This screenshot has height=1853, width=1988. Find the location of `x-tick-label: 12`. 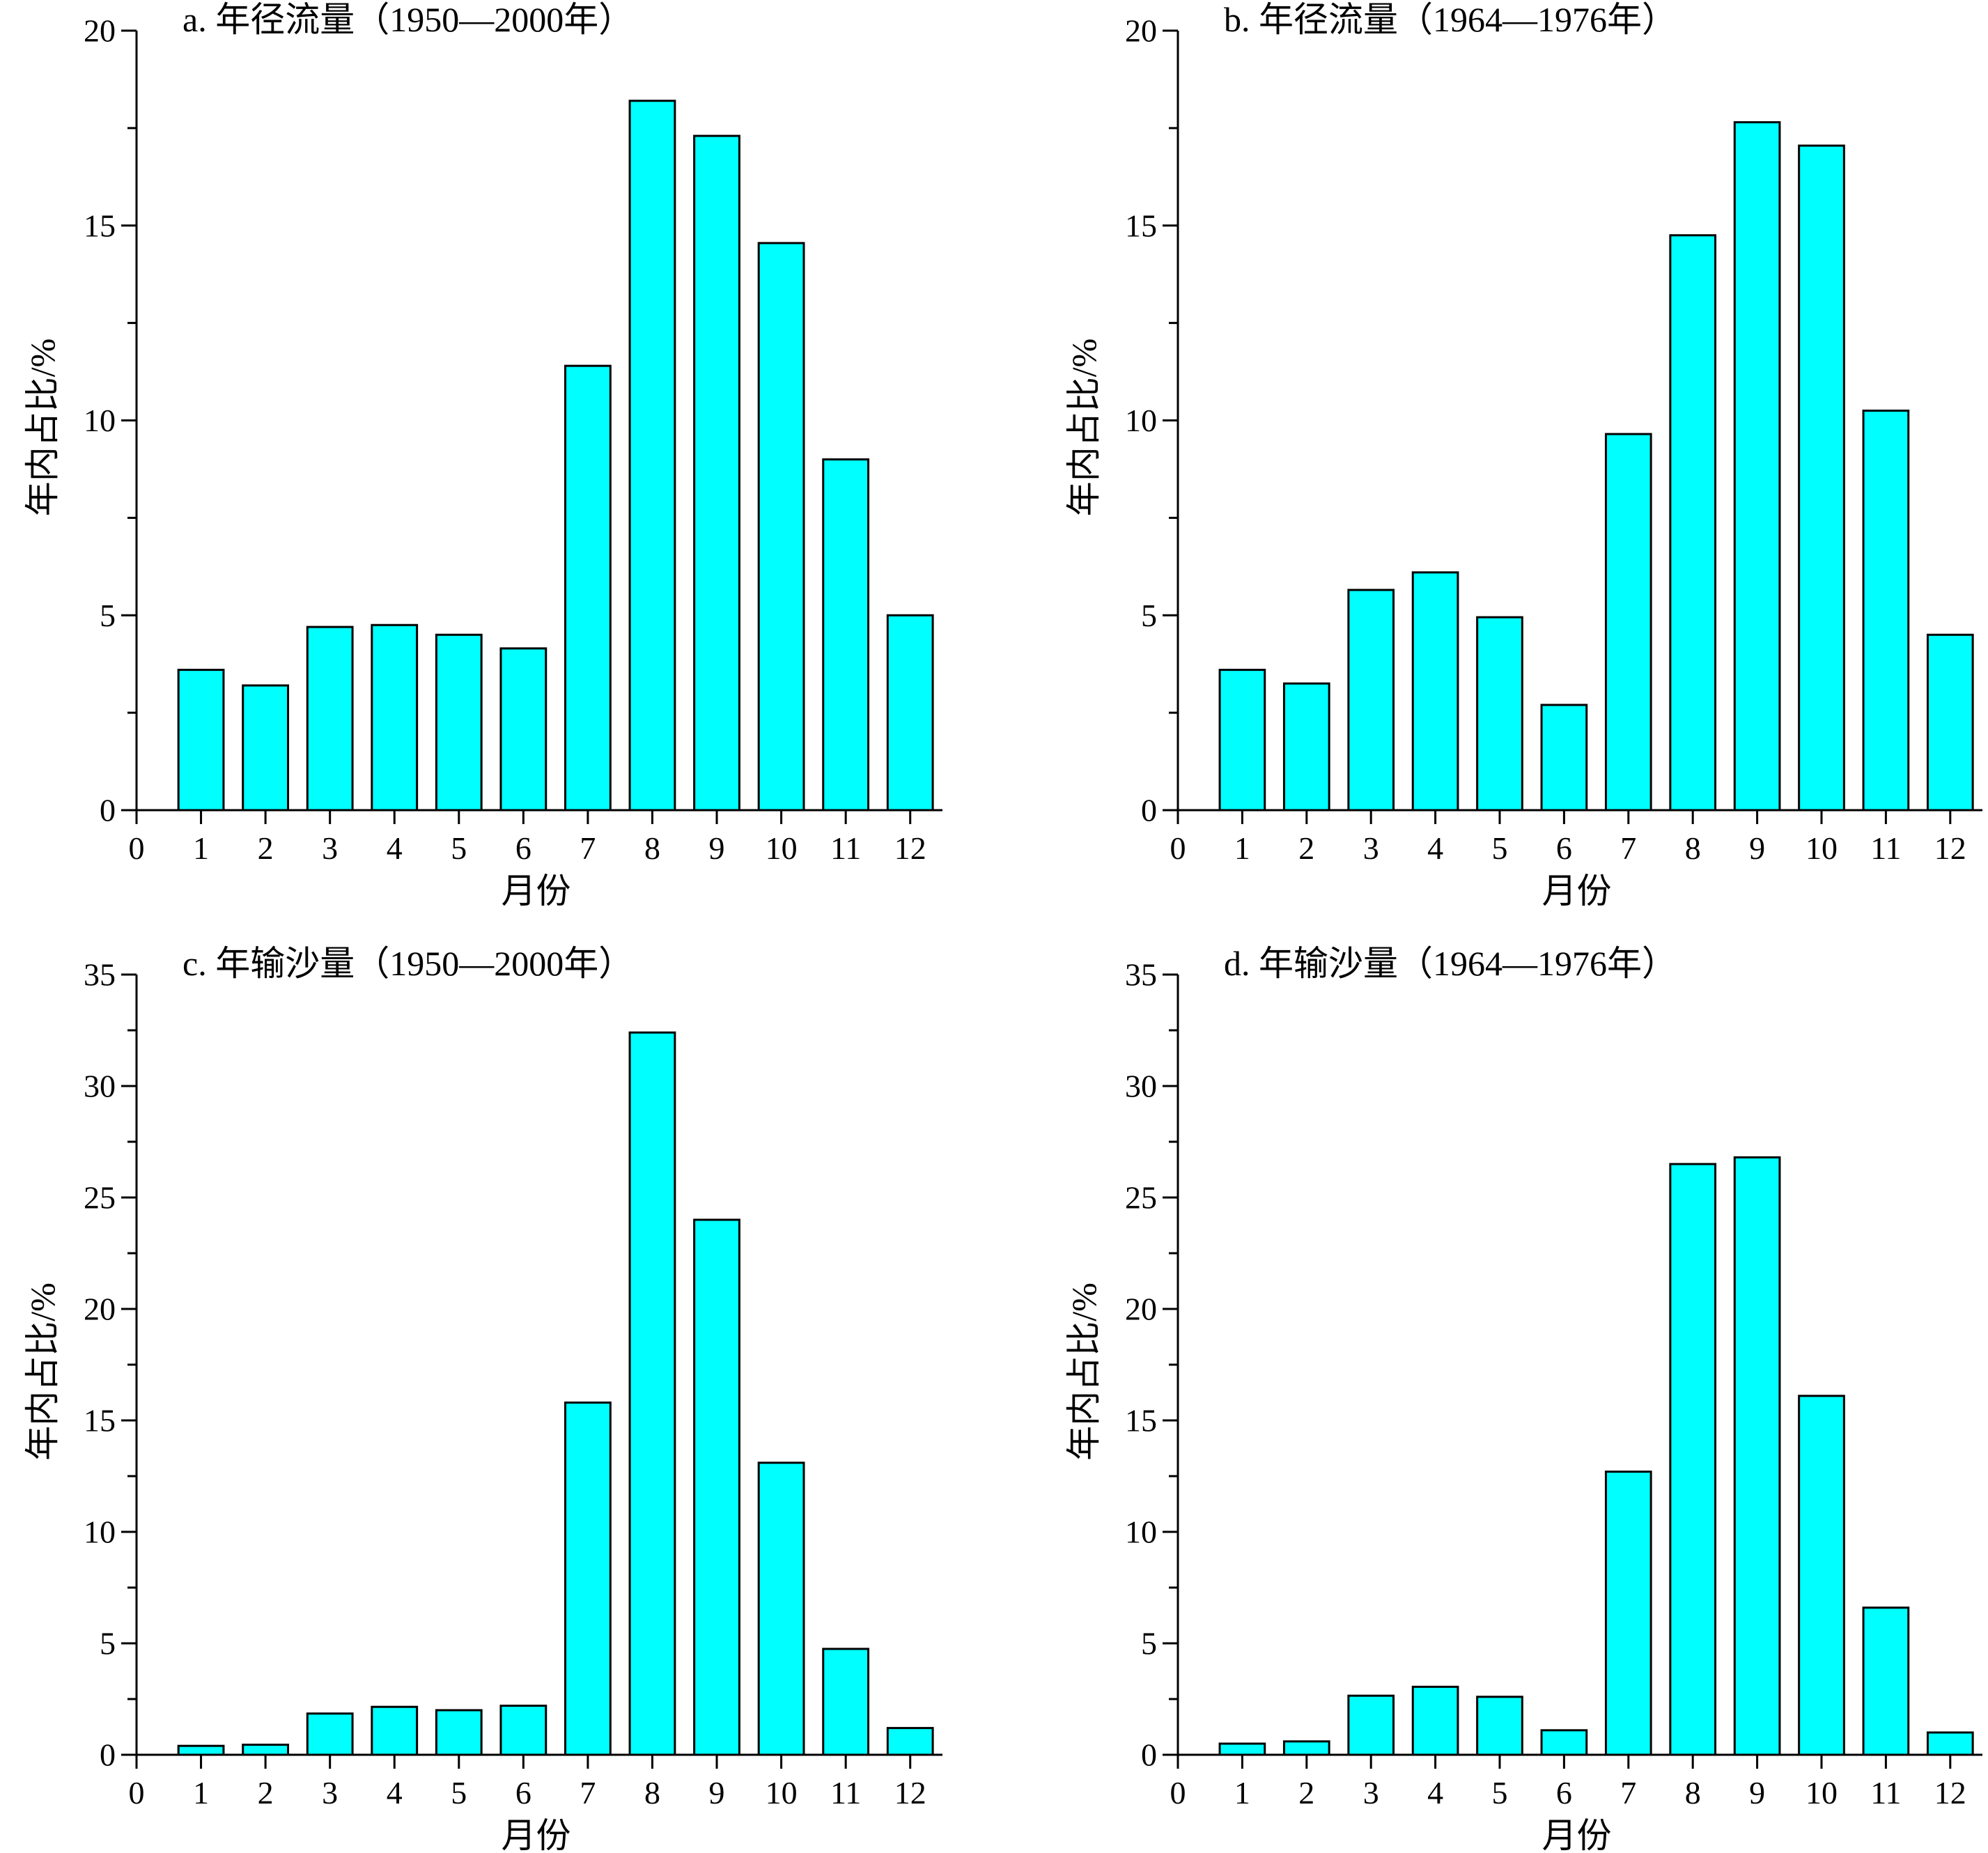

x-tick-label: 12 is located at coordinates (1950, 848).